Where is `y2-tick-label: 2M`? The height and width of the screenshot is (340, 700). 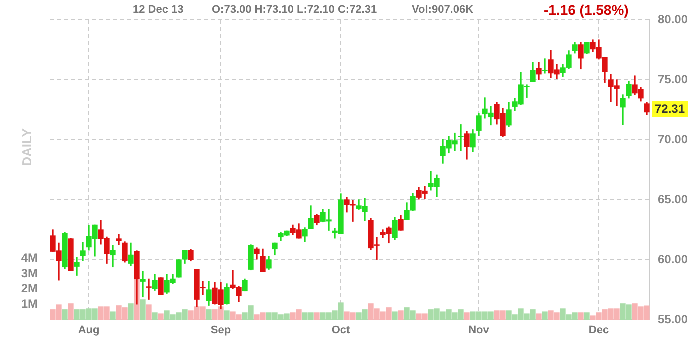
y2-tick-label: 2M is located at coordinates (29, 289).